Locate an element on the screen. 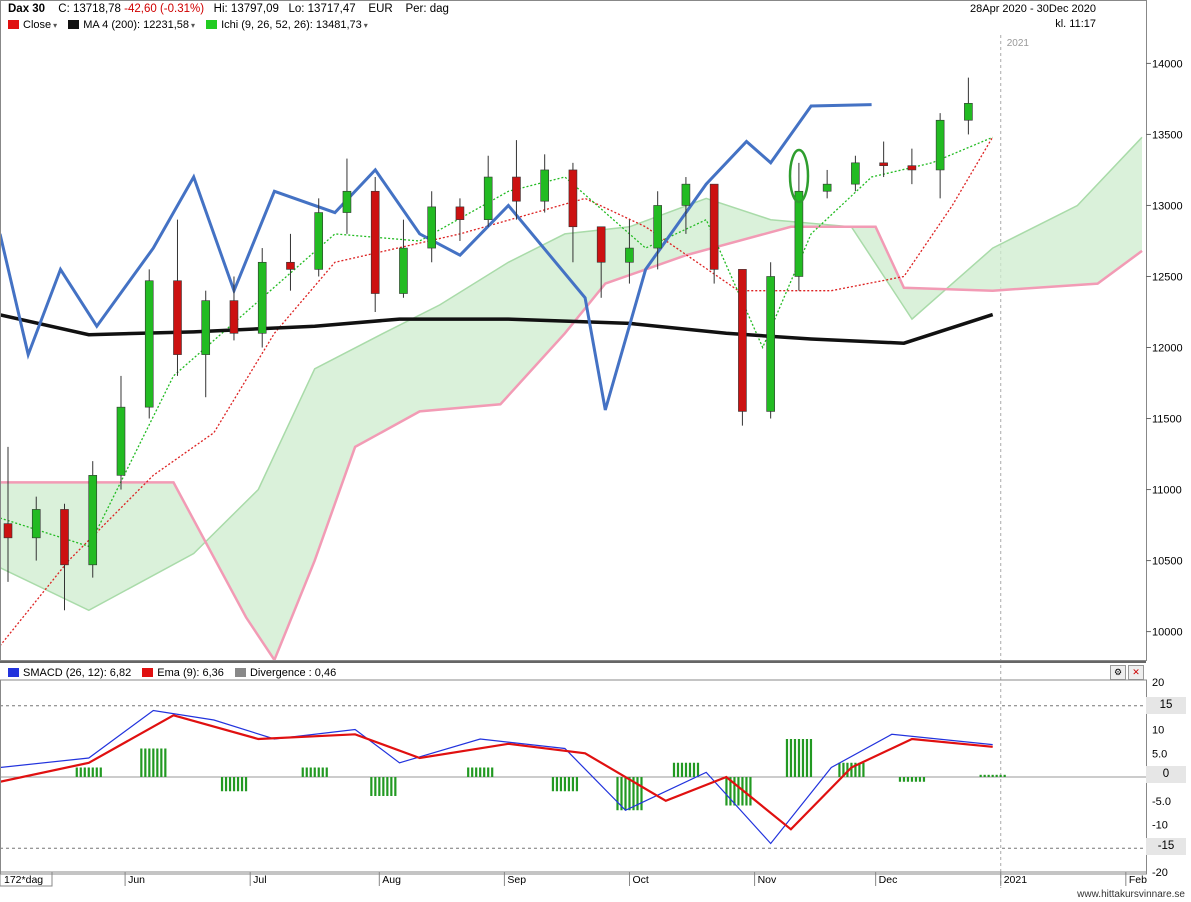 The image size is (1191, 902). smacd-swatch-icon is located at coordinates (13, 672).